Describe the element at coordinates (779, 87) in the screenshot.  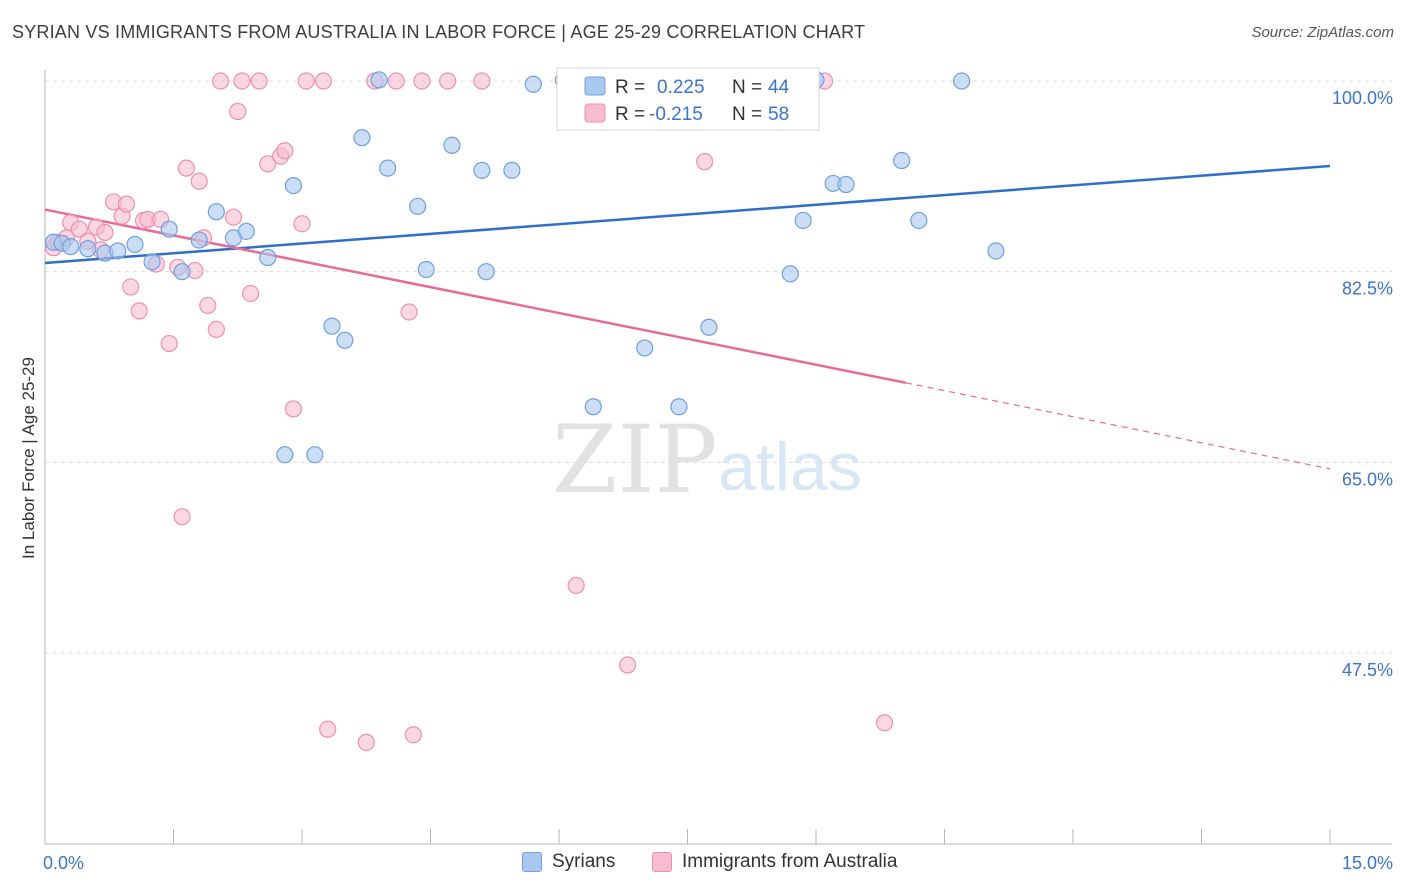
I see `stats-n-value-syrians: 44` at that location.